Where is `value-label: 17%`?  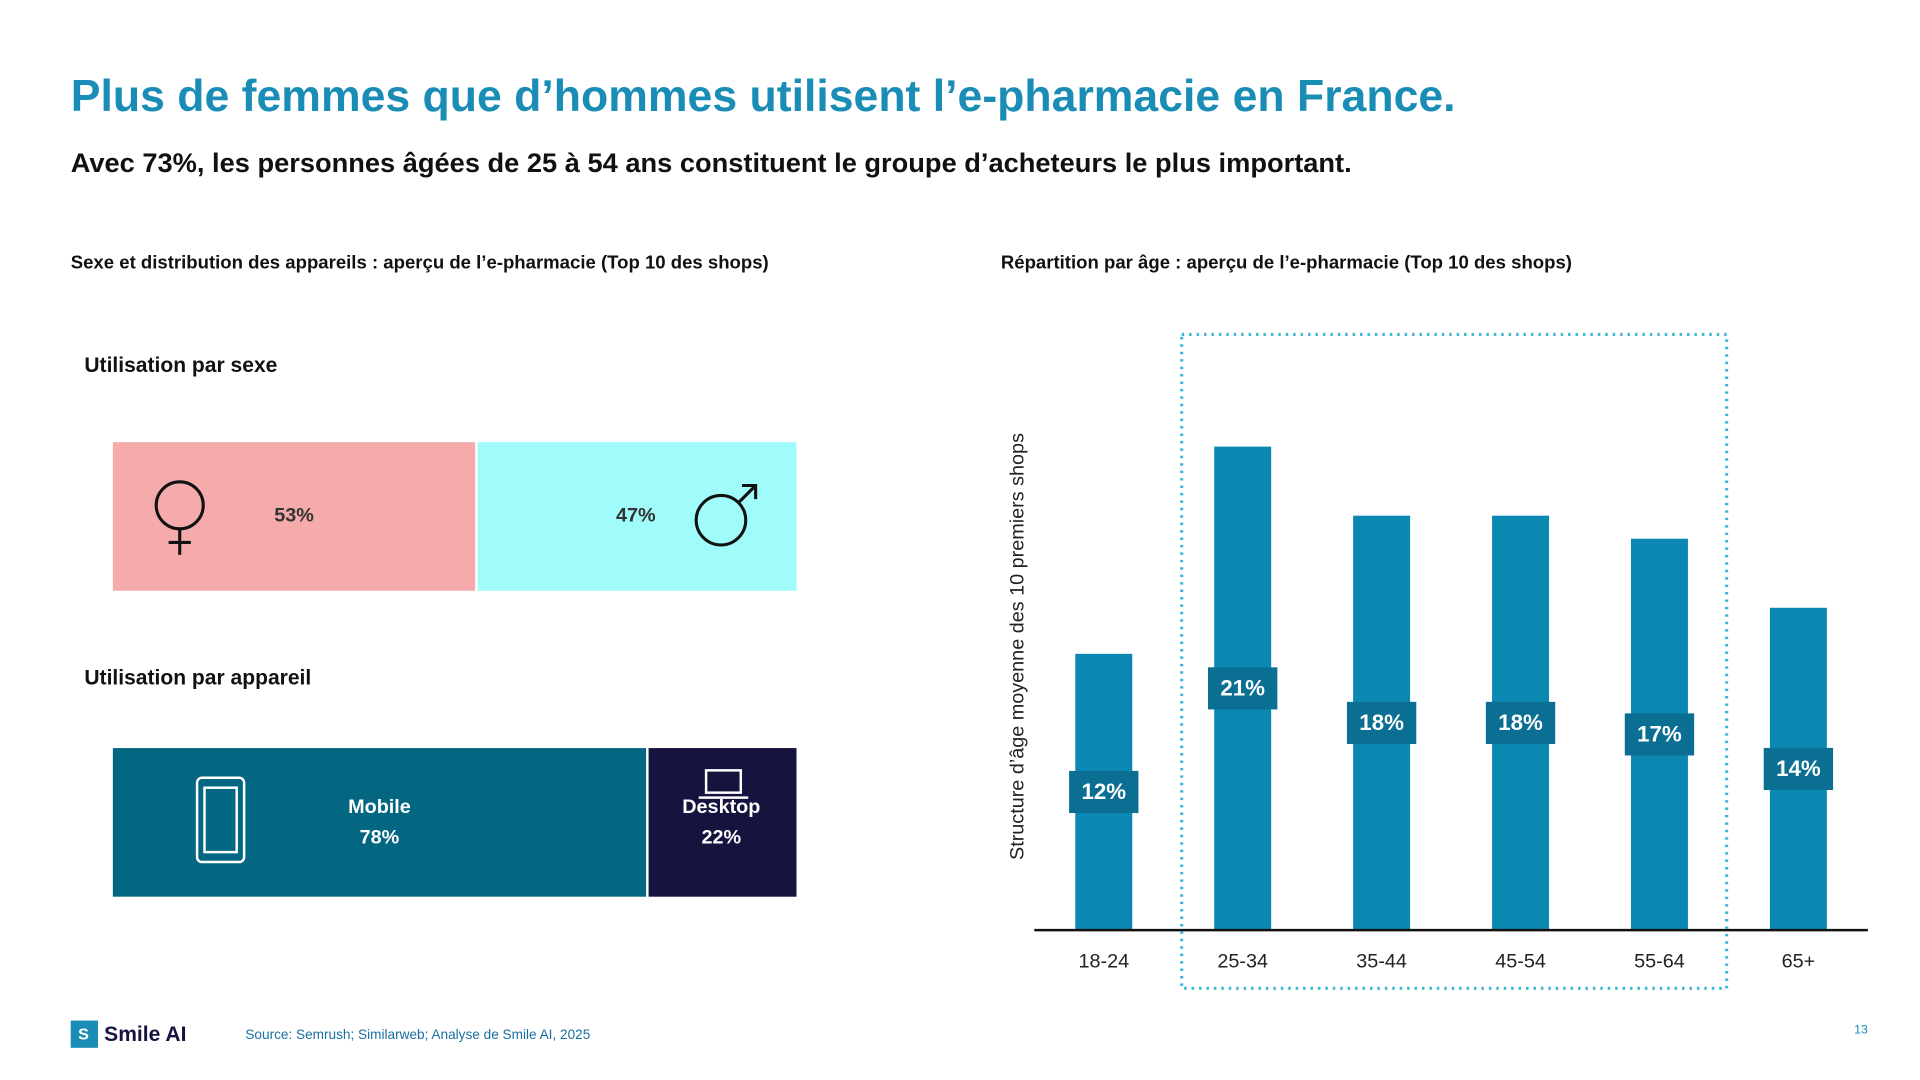
value-label: 17% is located at coordinates (1659, 734).